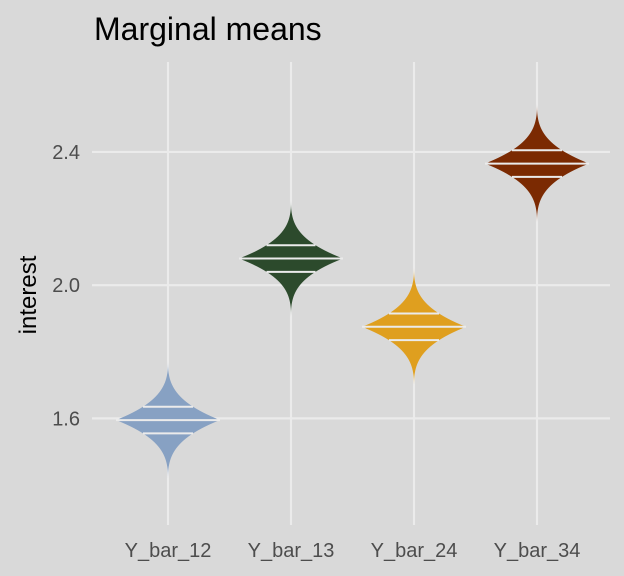  I want to click on y-tick-label: 2.4, so click(66, 153).